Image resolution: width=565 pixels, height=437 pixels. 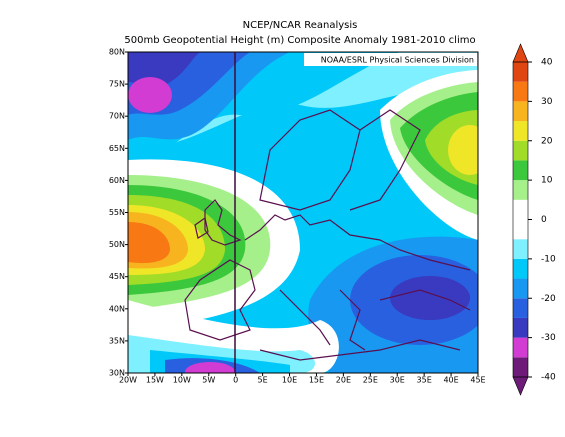 I want to click on lon-tick-label: 45E, so click(x=477, y=380).